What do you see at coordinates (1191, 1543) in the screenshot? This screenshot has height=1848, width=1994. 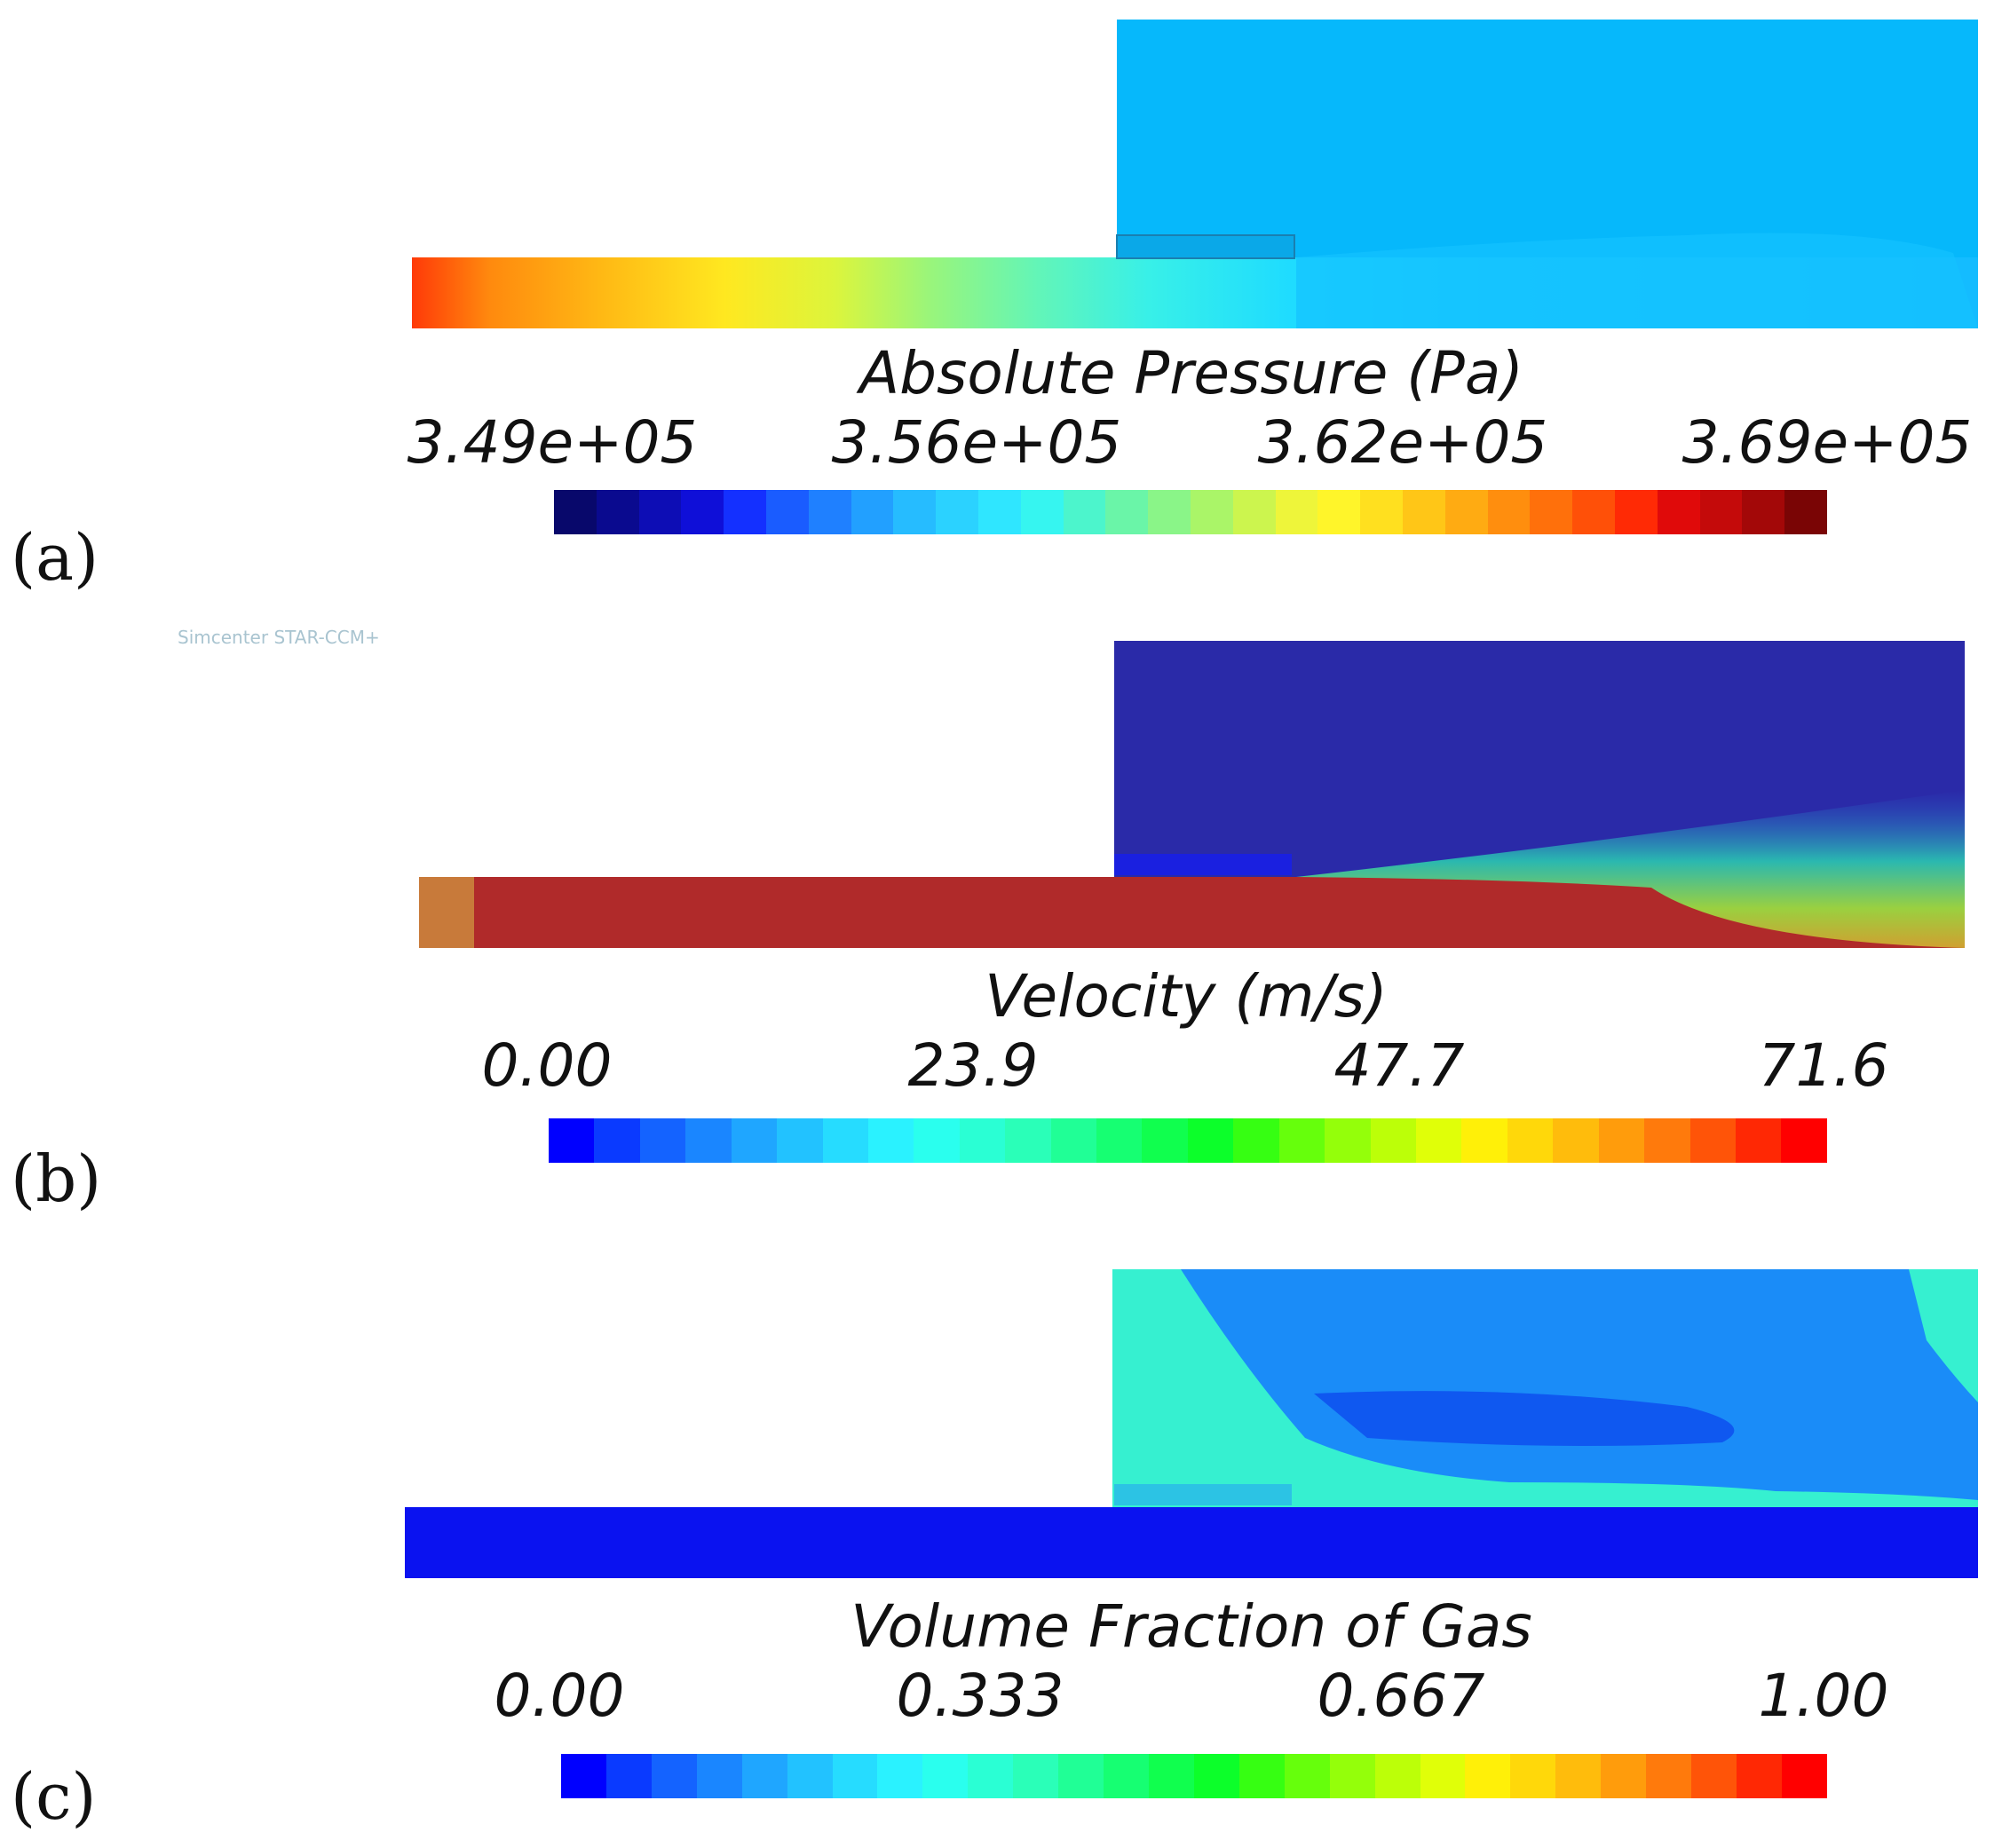 I see `gas-fraction-liquid-region` at bounding box center [1191, 1543].